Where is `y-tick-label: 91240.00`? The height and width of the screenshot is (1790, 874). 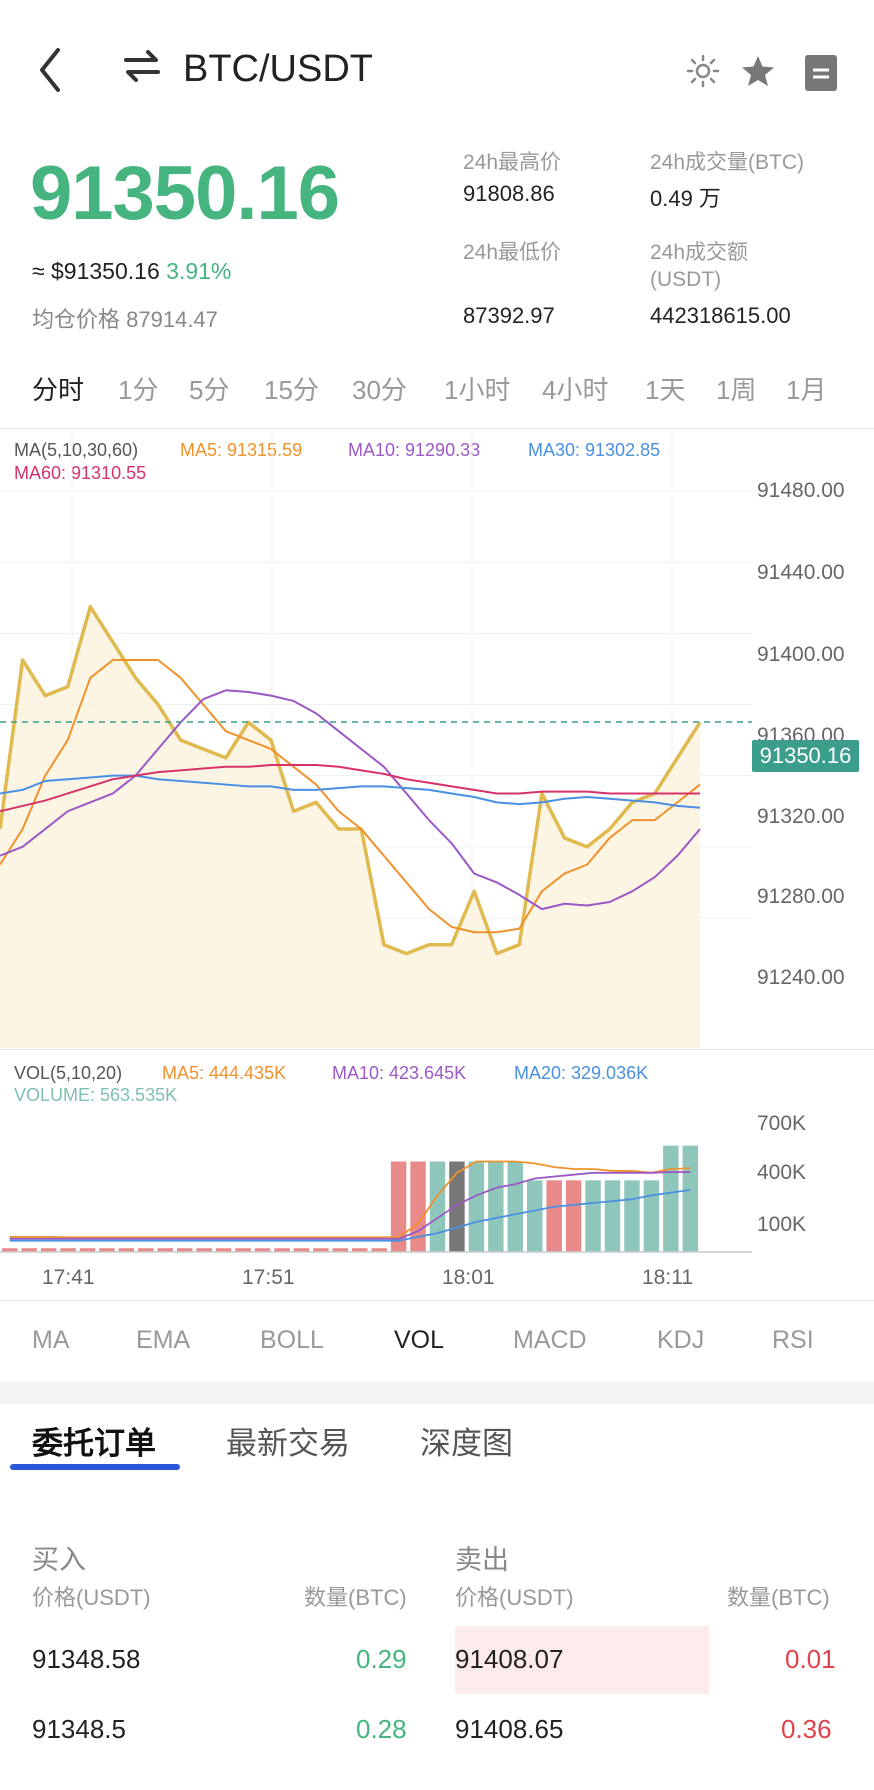 y-tick-label: 91240.00 is located at coordinates (801, 977).